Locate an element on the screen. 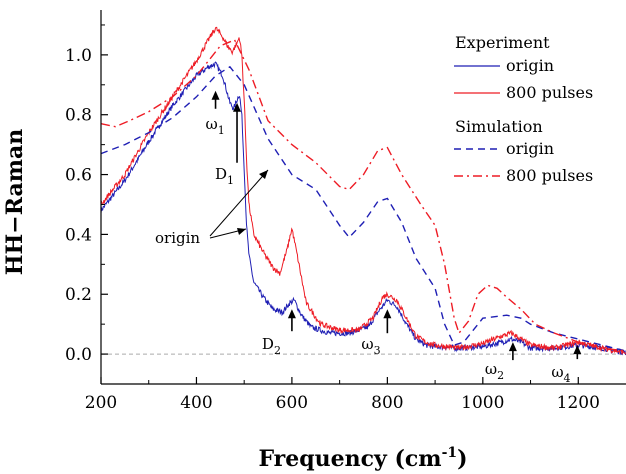 Image resolution: width=626 pixels, height=474 pixels. omega4-label-sub: 4 is located at coordinates (567, 378).